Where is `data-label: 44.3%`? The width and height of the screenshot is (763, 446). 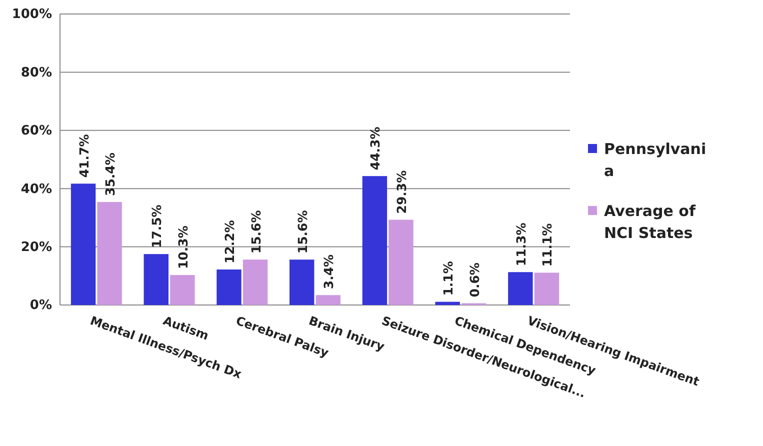
data-label: 44.3% is located at coordinates (375, 148).